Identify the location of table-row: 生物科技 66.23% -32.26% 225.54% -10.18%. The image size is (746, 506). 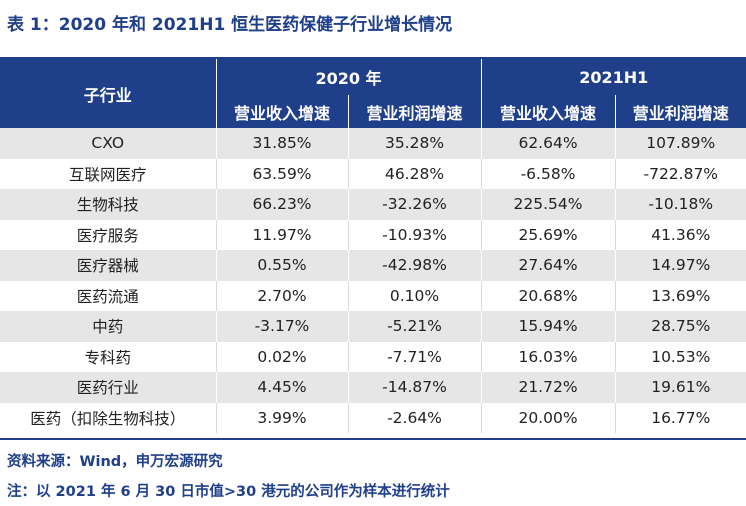
(373, 204).